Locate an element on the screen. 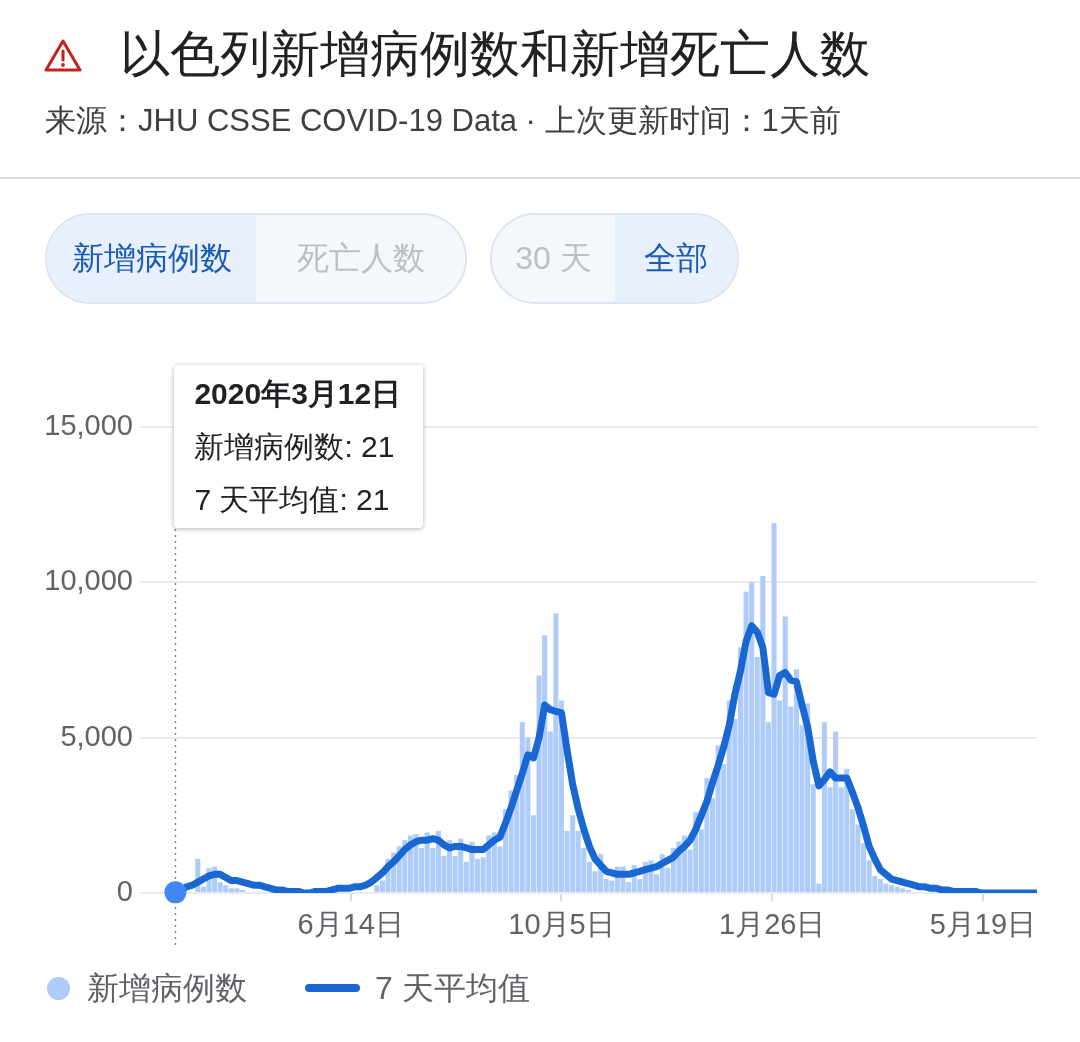 Image resolution: width=1080 pixels, height=1042 pixels. y-tick-label: 5,000 is located at coordinates (96, 735).